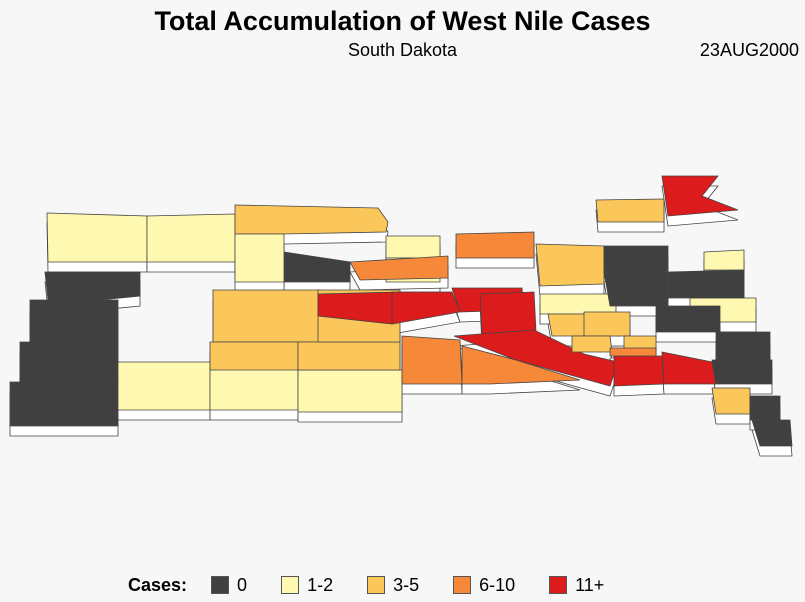 Image resolution: width=805 pixels, height=602 pixels. I want to click on county-minnehaha, so click(742, 372).